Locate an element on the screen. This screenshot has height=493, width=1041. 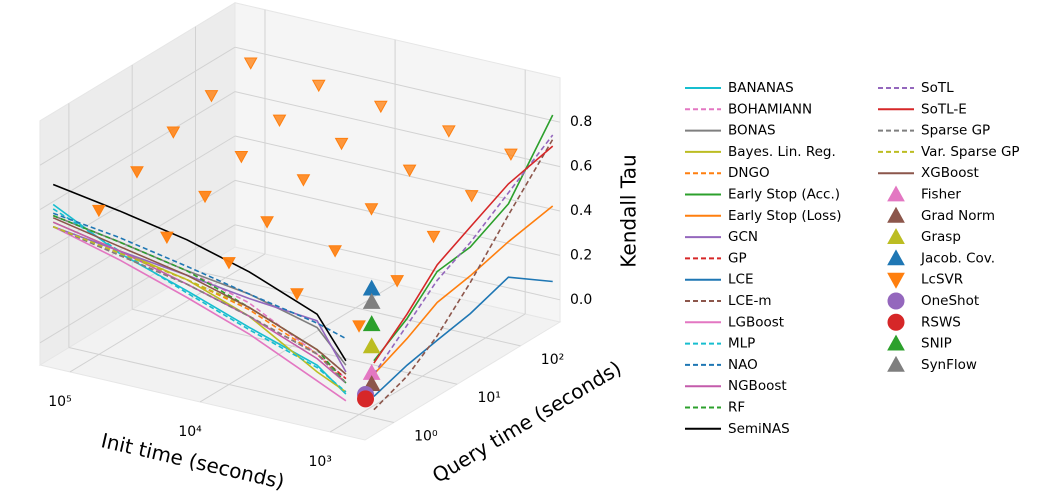
legend-entry: Sparse GP is located at coordinates (934, 131).